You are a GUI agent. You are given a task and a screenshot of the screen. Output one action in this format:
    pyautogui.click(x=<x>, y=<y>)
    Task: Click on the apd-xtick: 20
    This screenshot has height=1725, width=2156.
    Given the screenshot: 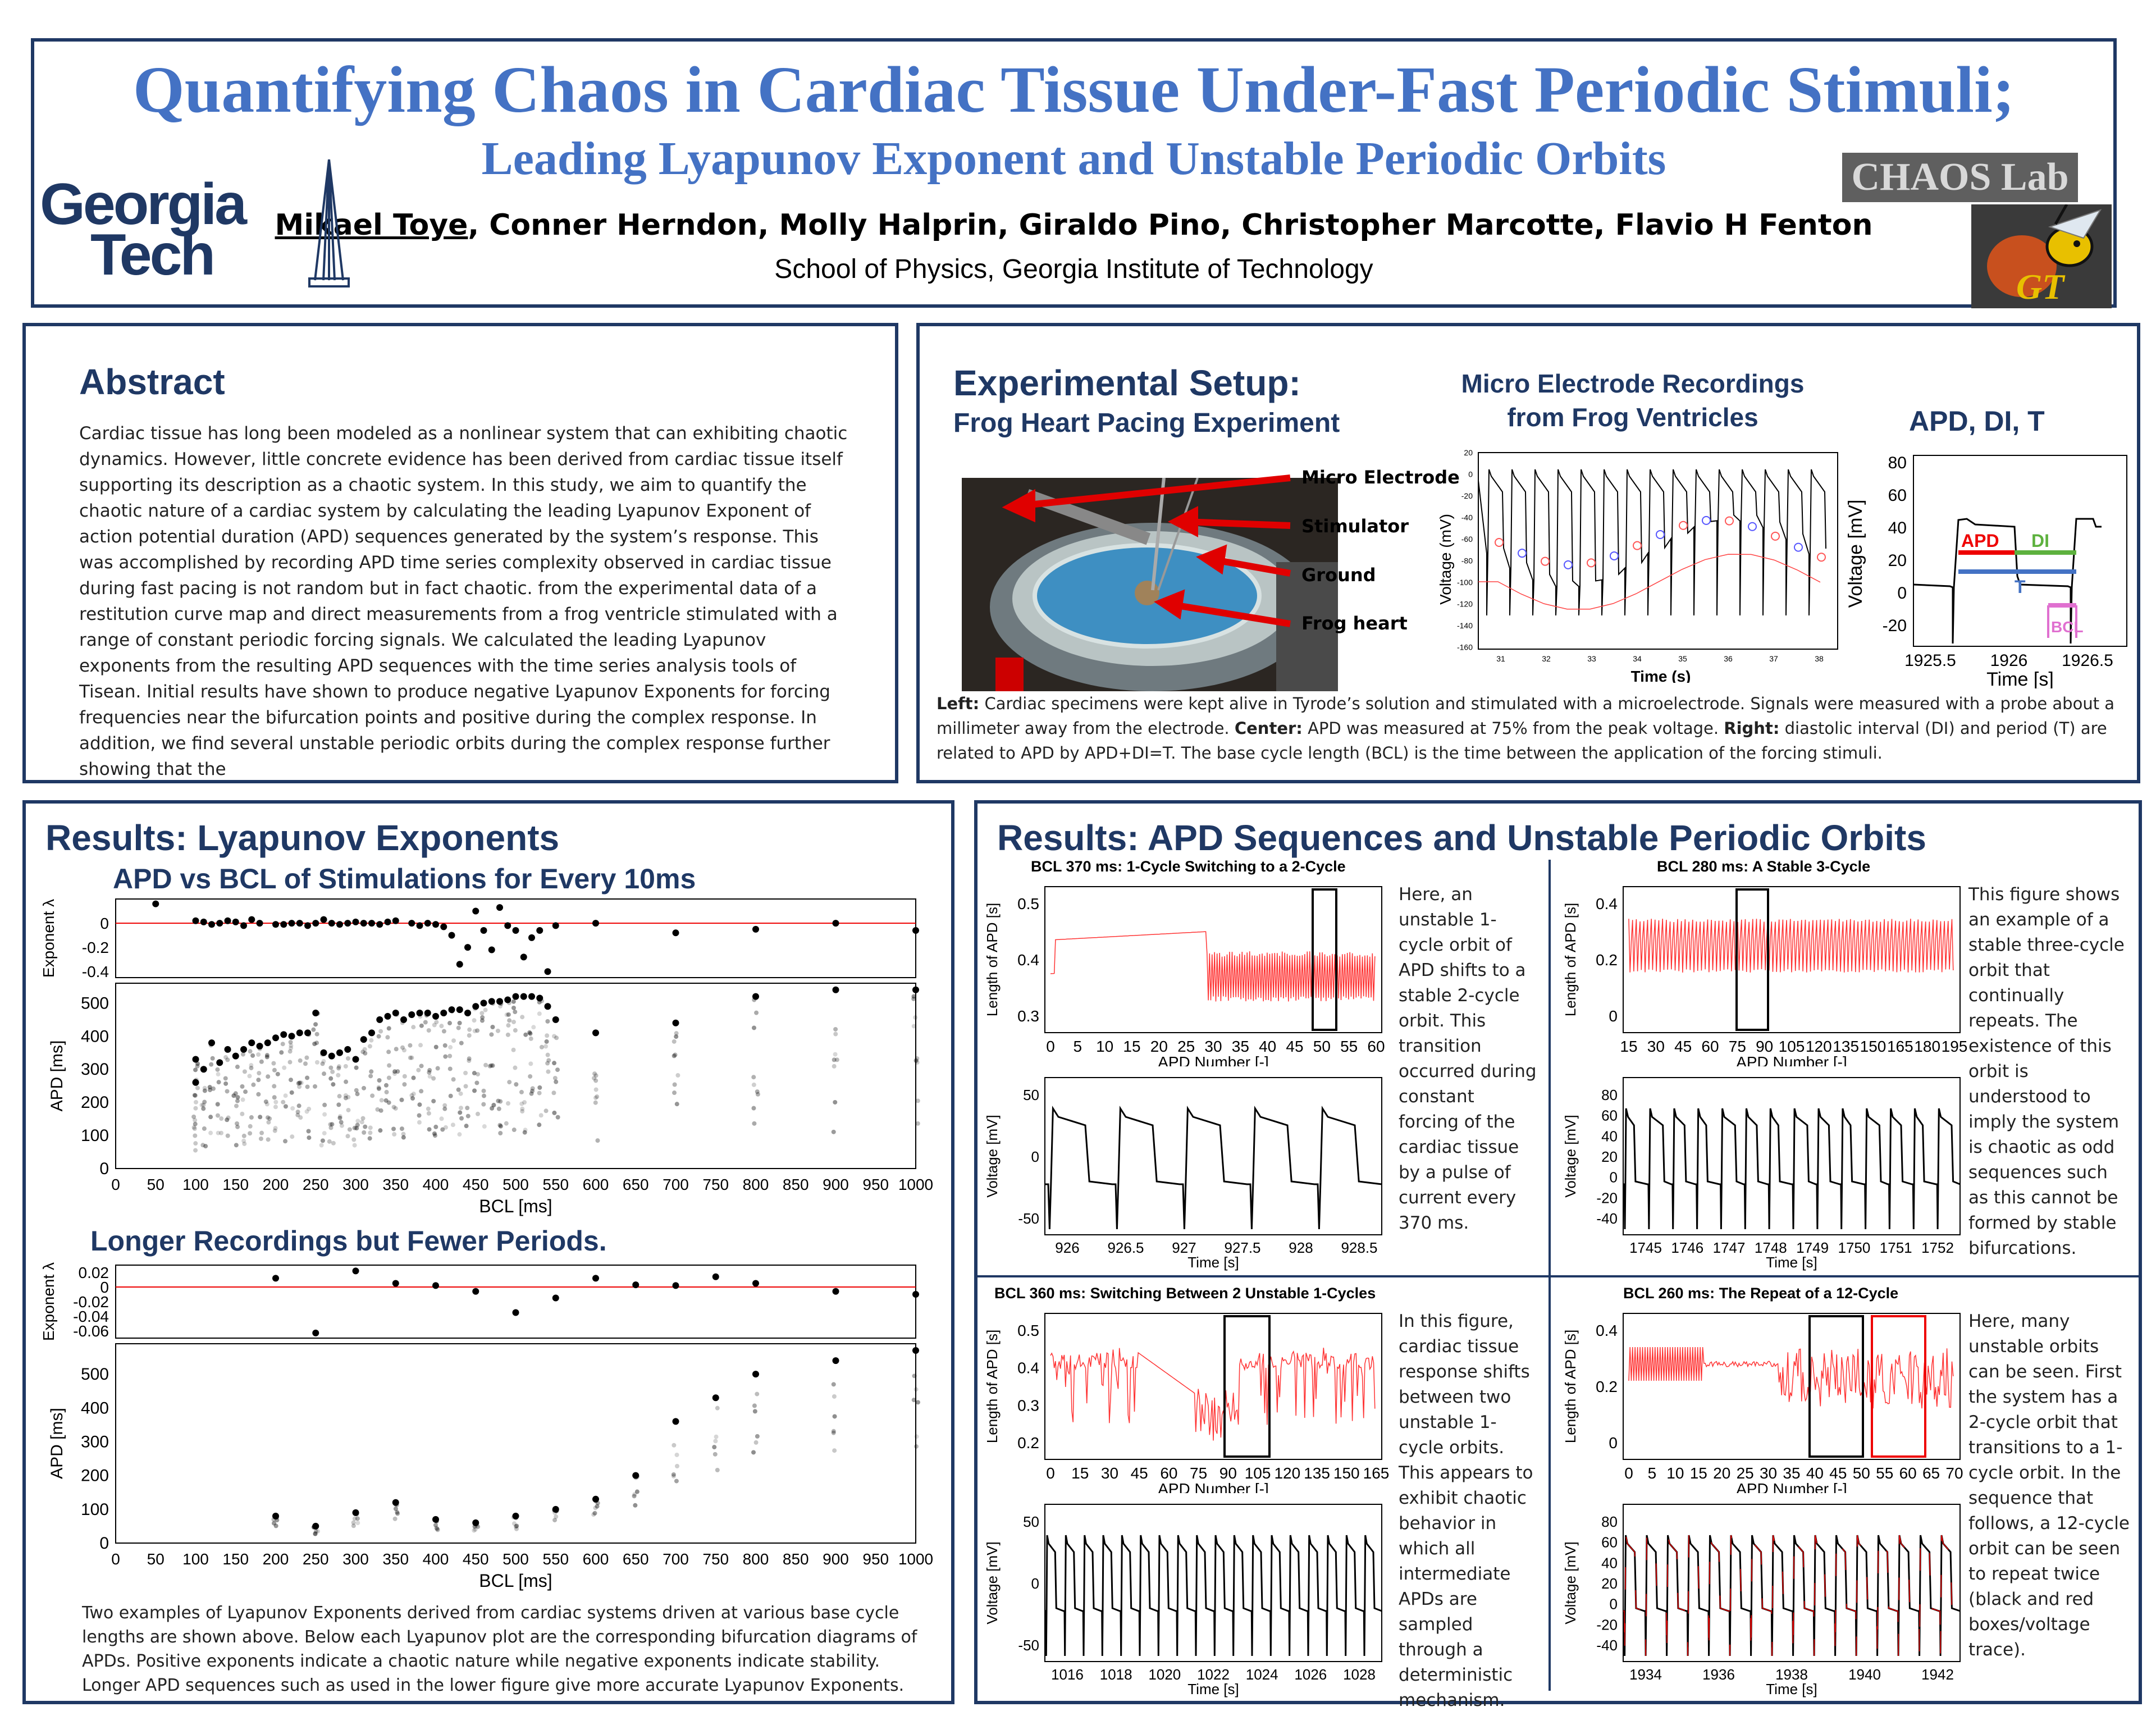 What is the action you would take?
    pyautogui.click(x=1721, y=1473)
    